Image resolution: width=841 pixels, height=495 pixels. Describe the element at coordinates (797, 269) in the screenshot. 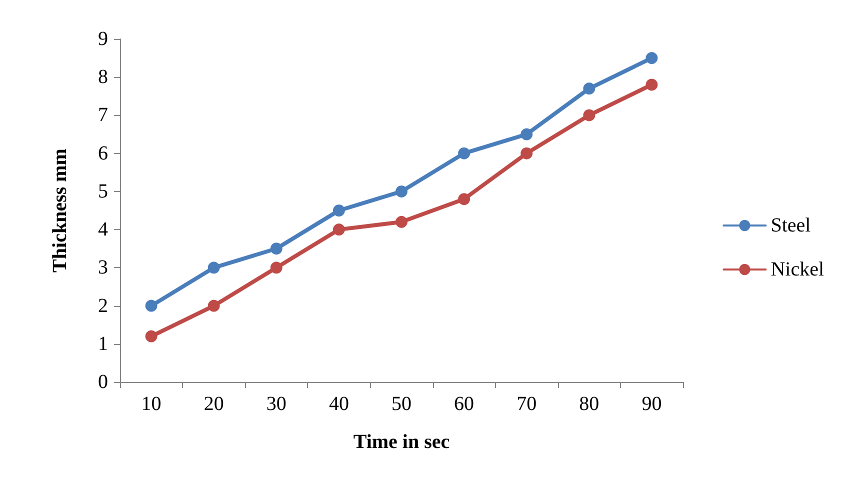

I see `legend-label: Nickel` at that location.